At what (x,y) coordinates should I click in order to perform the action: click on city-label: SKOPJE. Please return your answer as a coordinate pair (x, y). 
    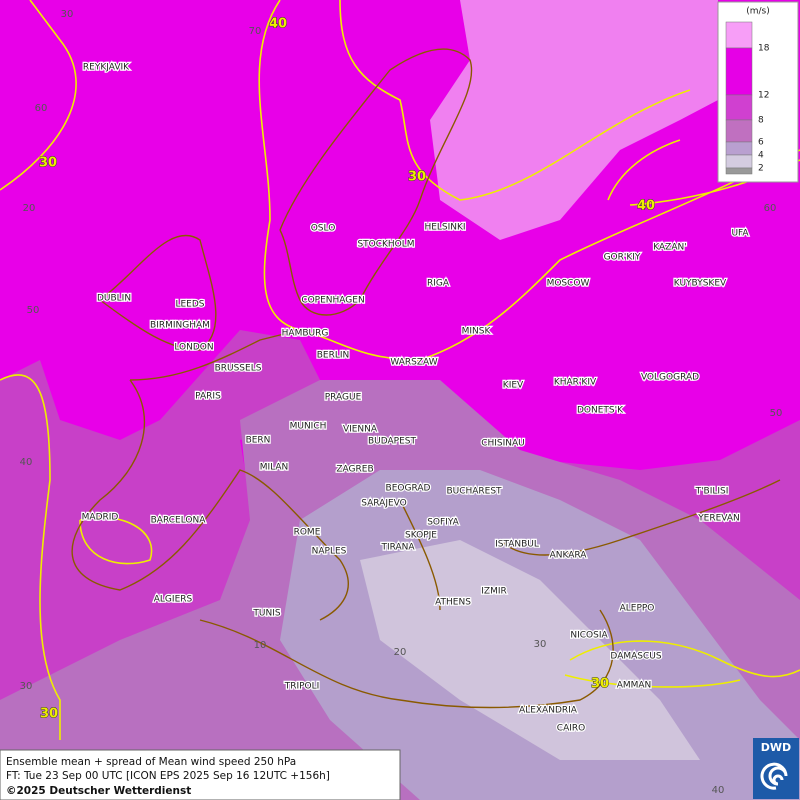
    Looking at the image, I should click on (421, 536).